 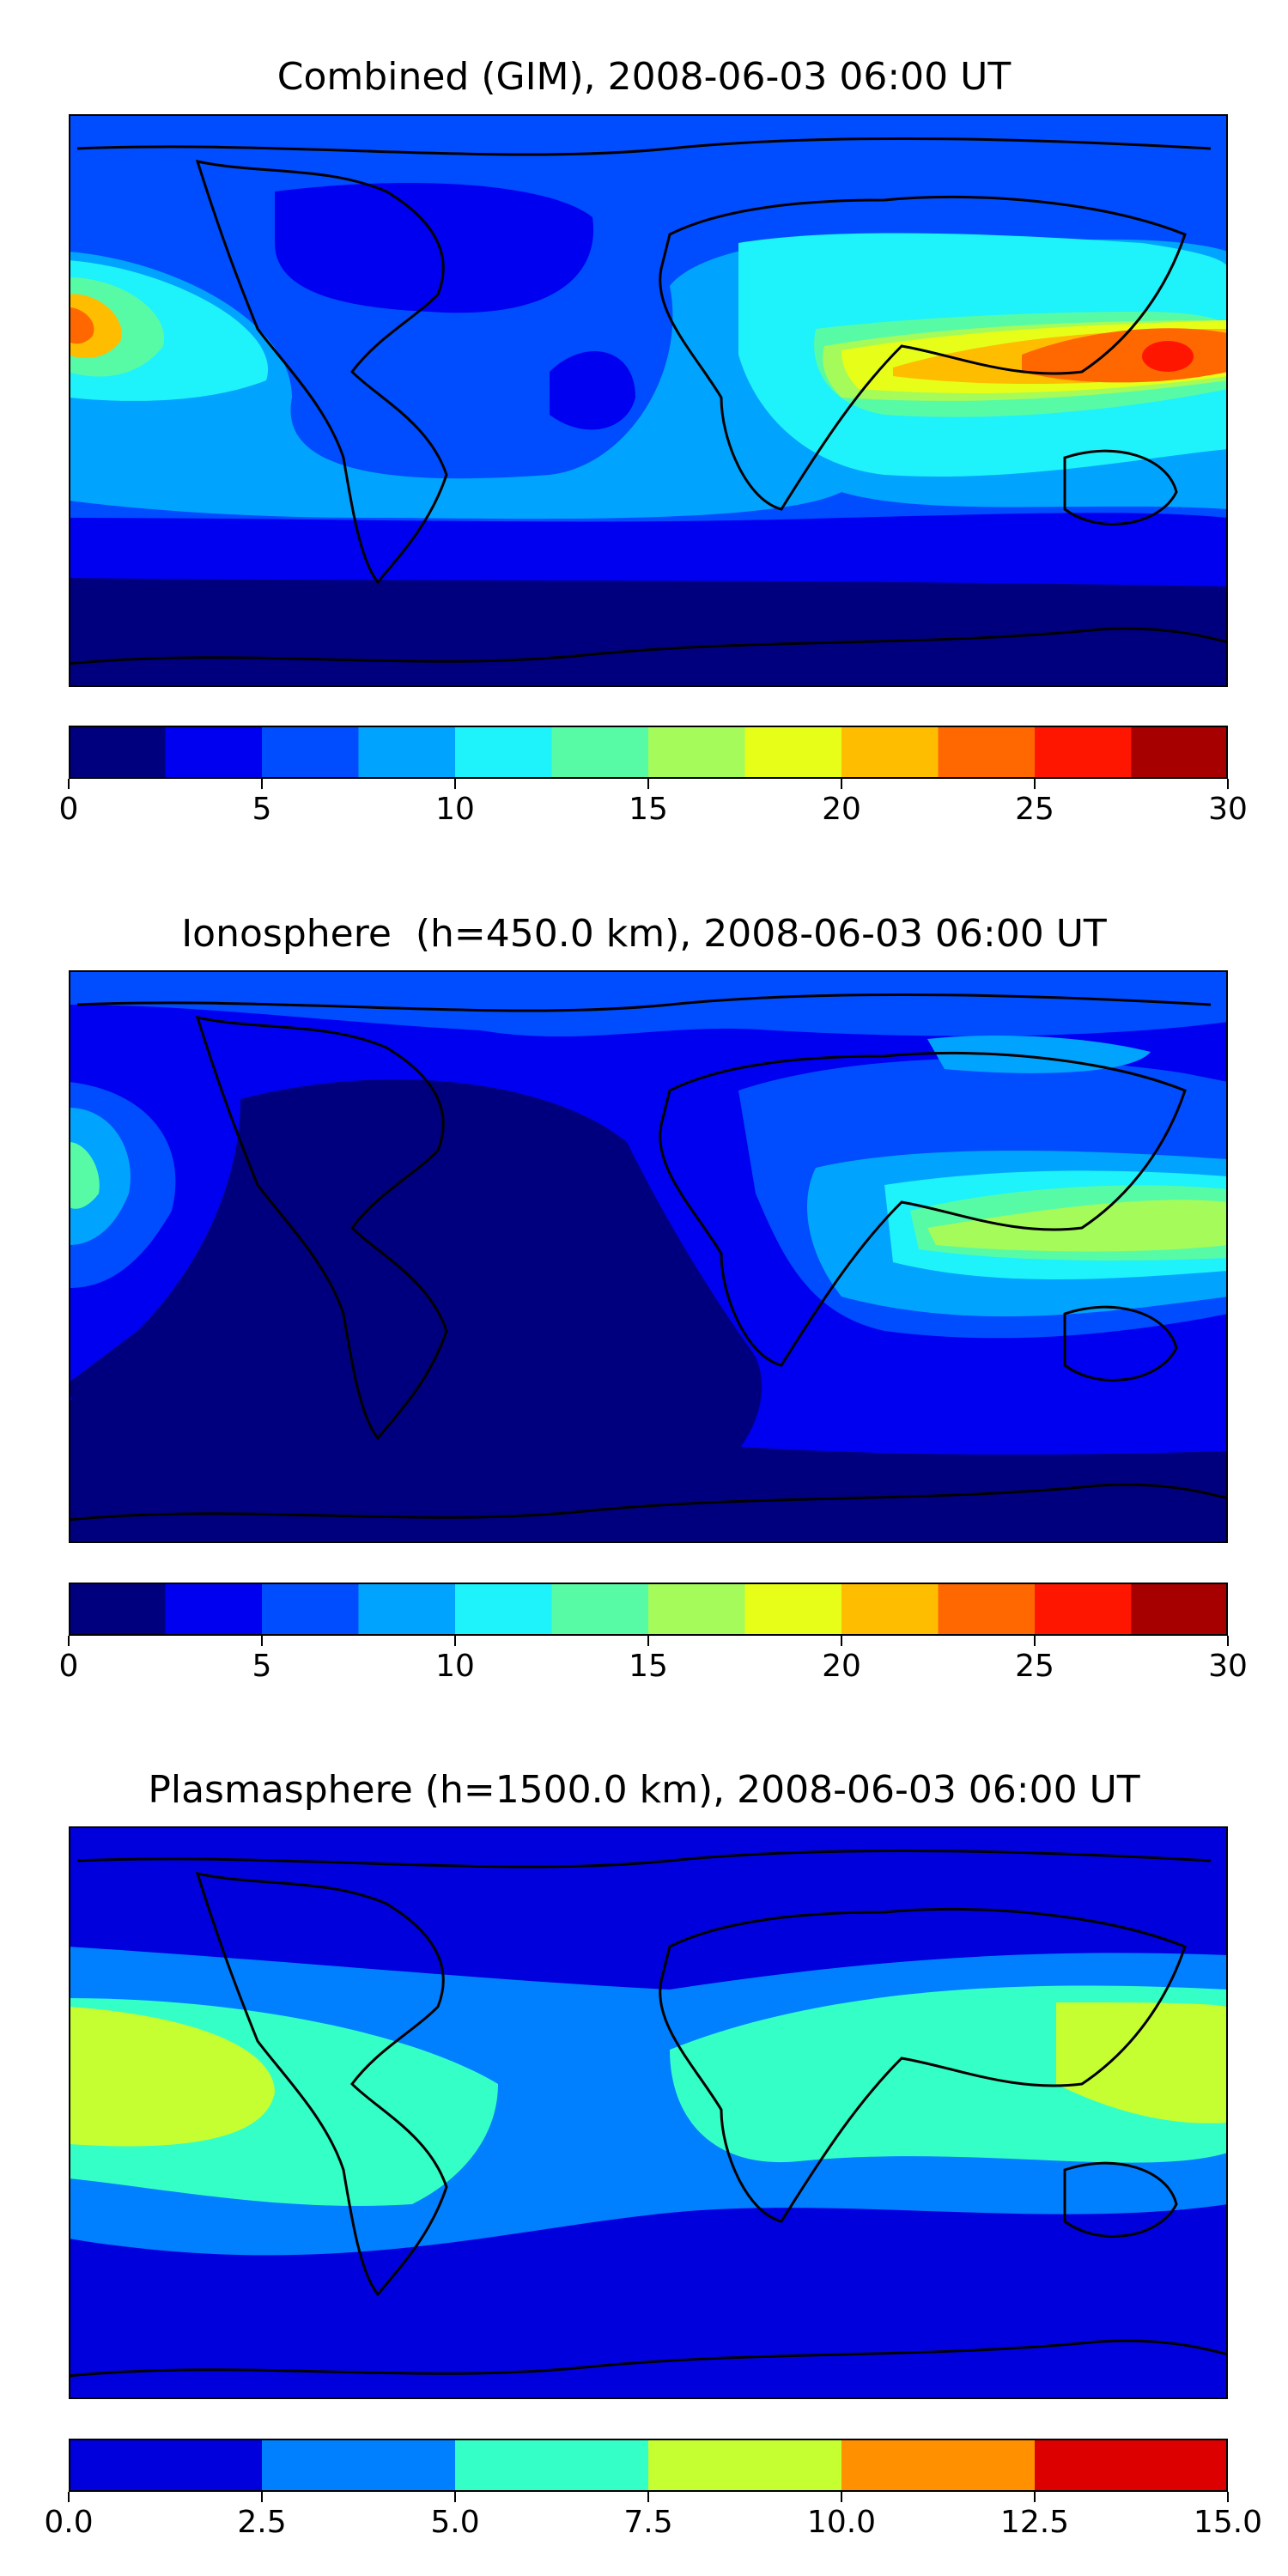 I want to click on colorbar-tick-label: 10, so click(x=455, y=810).